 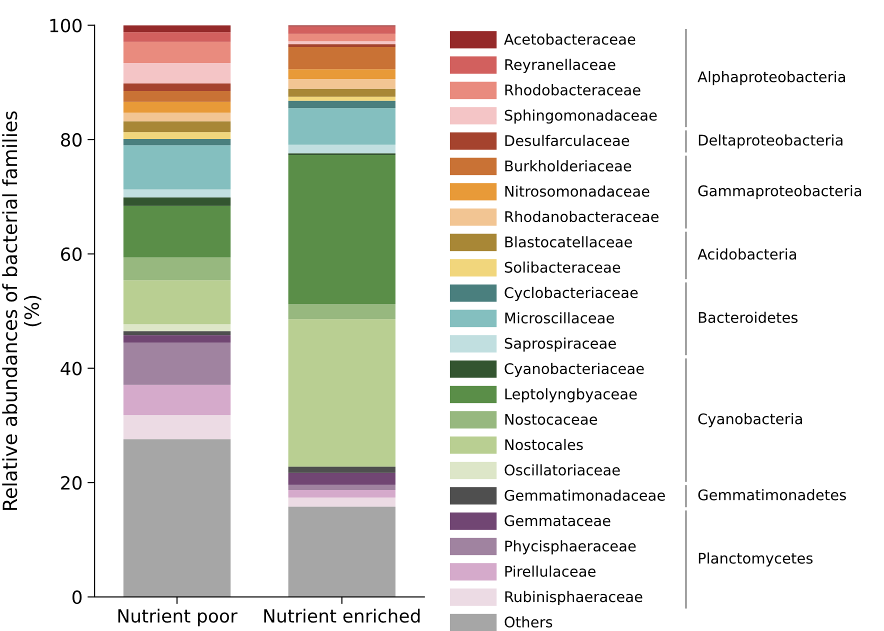 I want to click on text: Deltaproteobacteria, so click(x=770, y=141).